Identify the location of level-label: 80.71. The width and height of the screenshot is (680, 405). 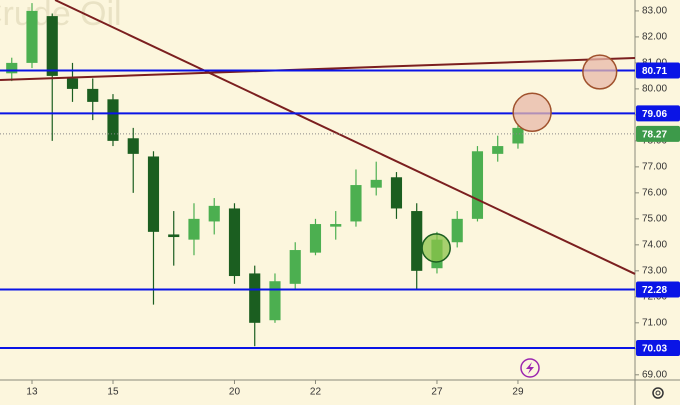
(654, 71).